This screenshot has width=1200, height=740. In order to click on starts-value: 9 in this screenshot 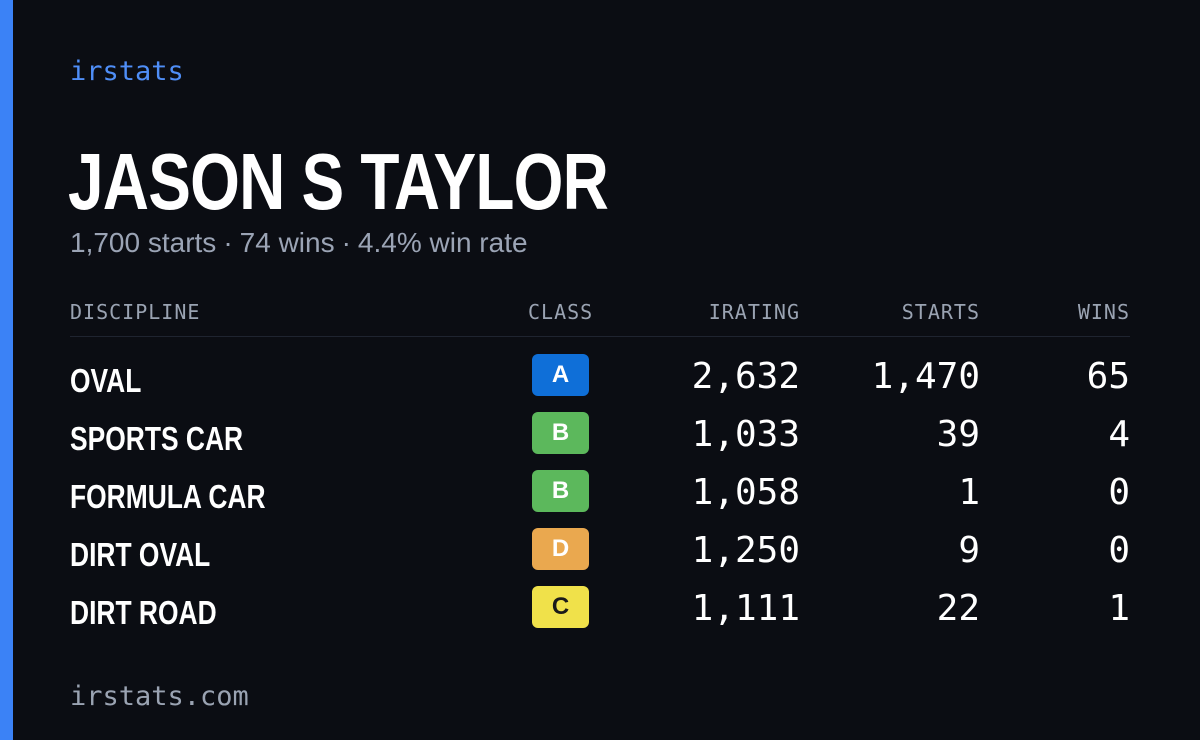, I will do `click(969, 550)`.